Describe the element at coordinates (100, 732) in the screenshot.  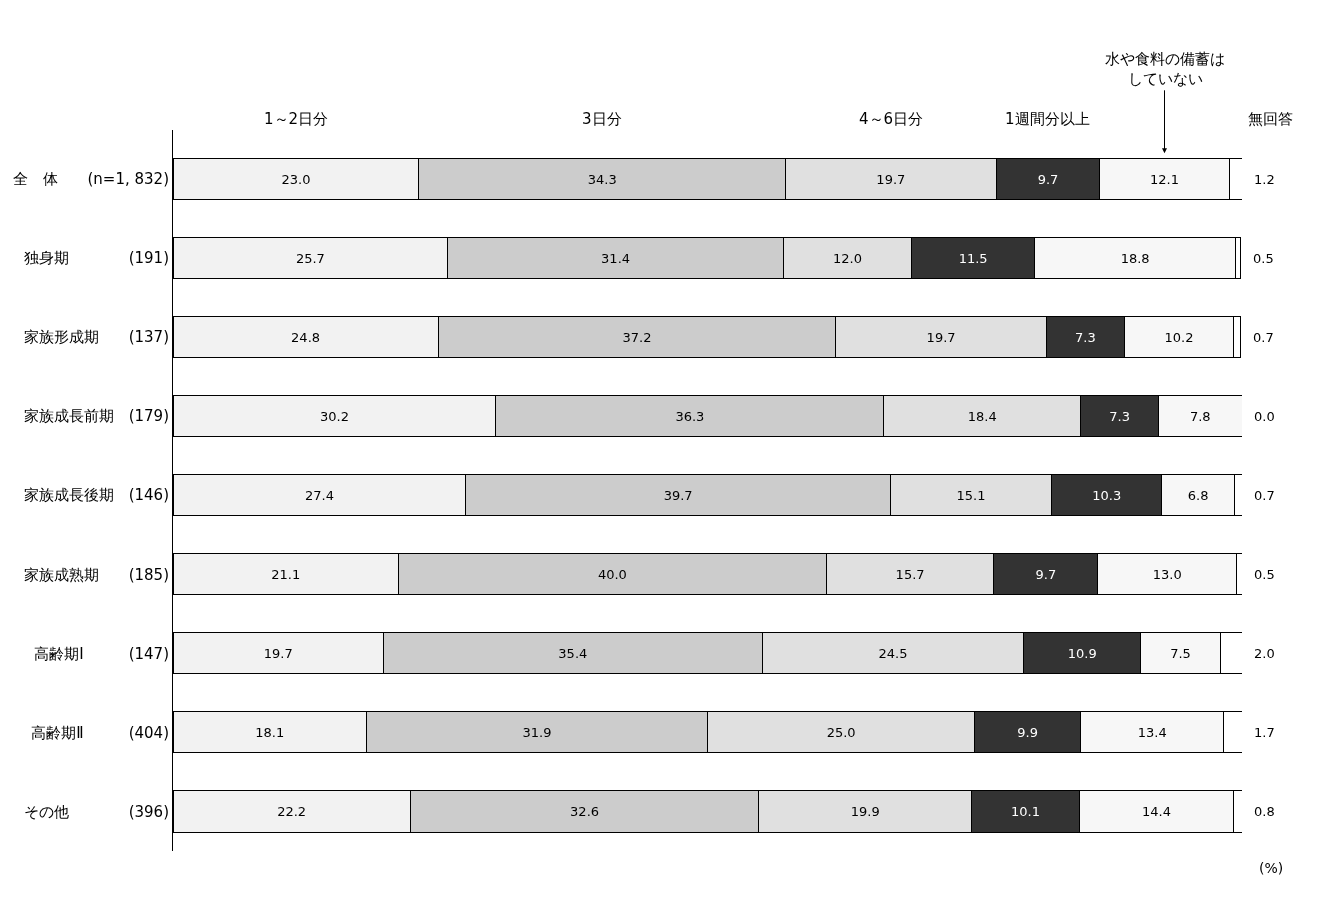
I see `y-tick-label: 高齢期Ⅱ (404)` at that location.